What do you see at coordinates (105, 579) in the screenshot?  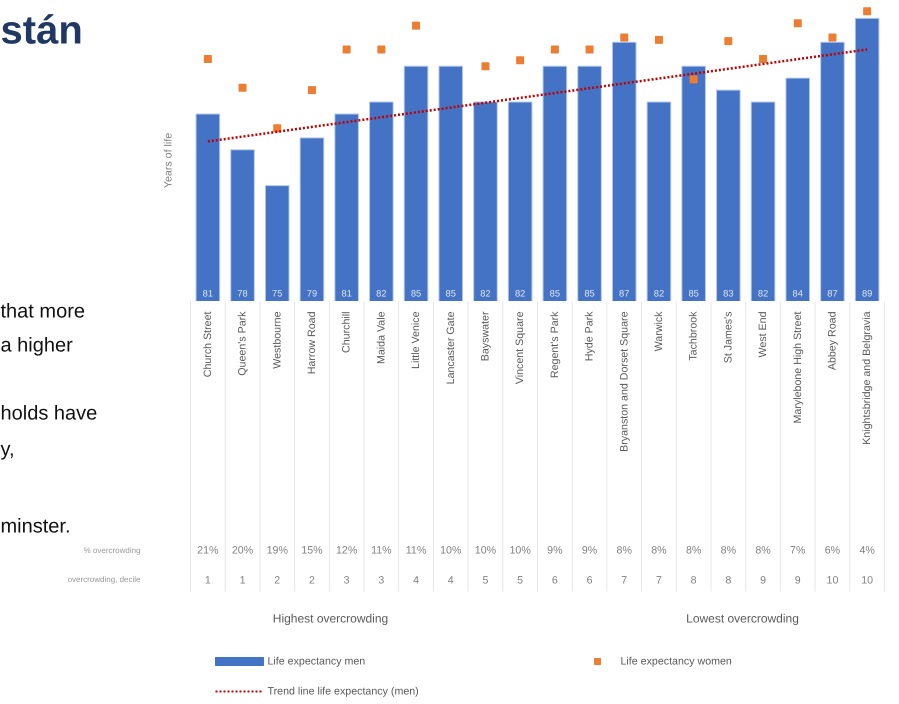 I see `text: overcrowding, decile` at bounding box center [105, 579].